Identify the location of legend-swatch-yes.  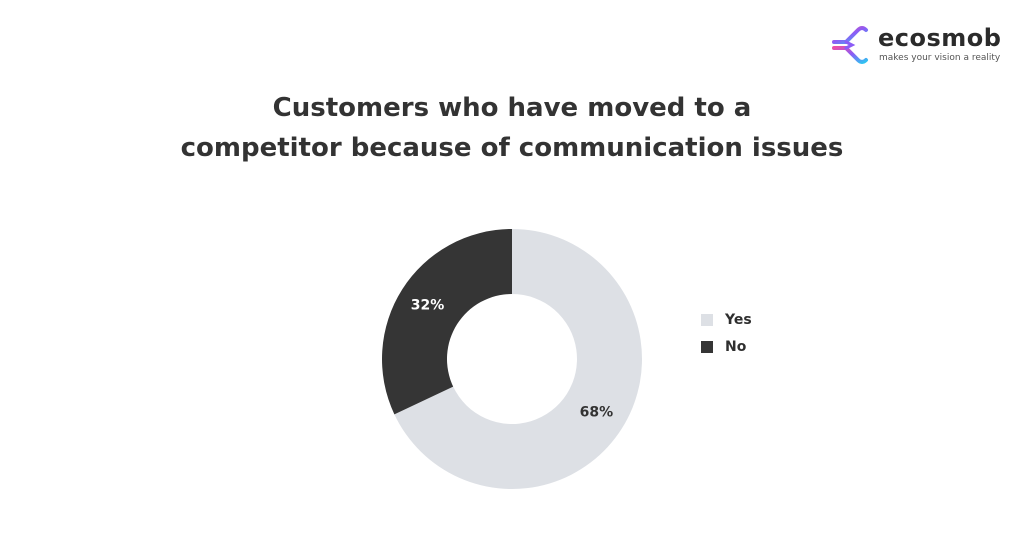
(707, 320).